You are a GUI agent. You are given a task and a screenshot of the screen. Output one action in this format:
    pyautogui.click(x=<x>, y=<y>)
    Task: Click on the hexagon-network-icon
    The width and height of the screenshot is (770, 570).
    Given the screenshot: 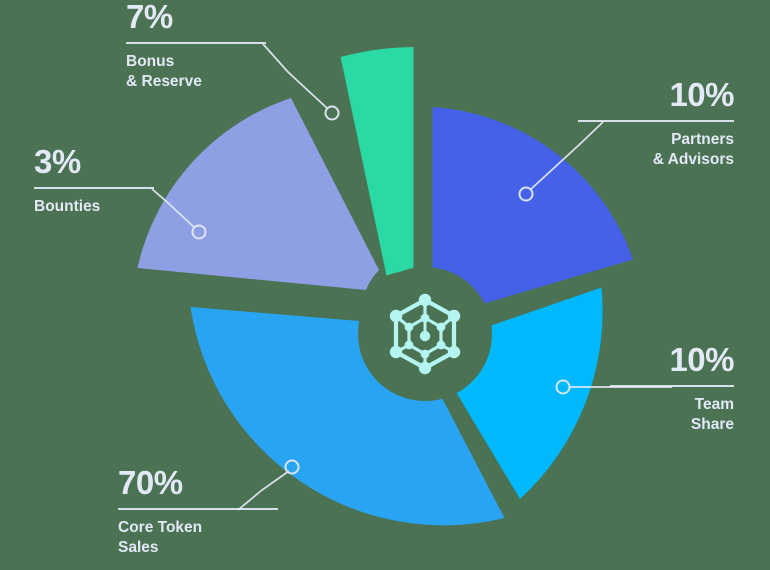 What is the action you would take?
    pyautogui.click(x=425, y=334)
    